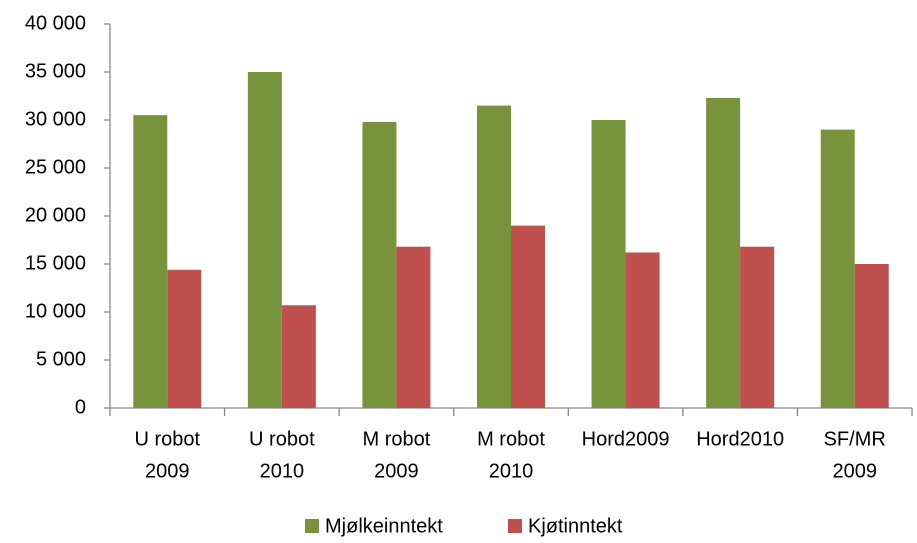  I want to click on legend-label: Kjøtinntekt, so click(575, 526).